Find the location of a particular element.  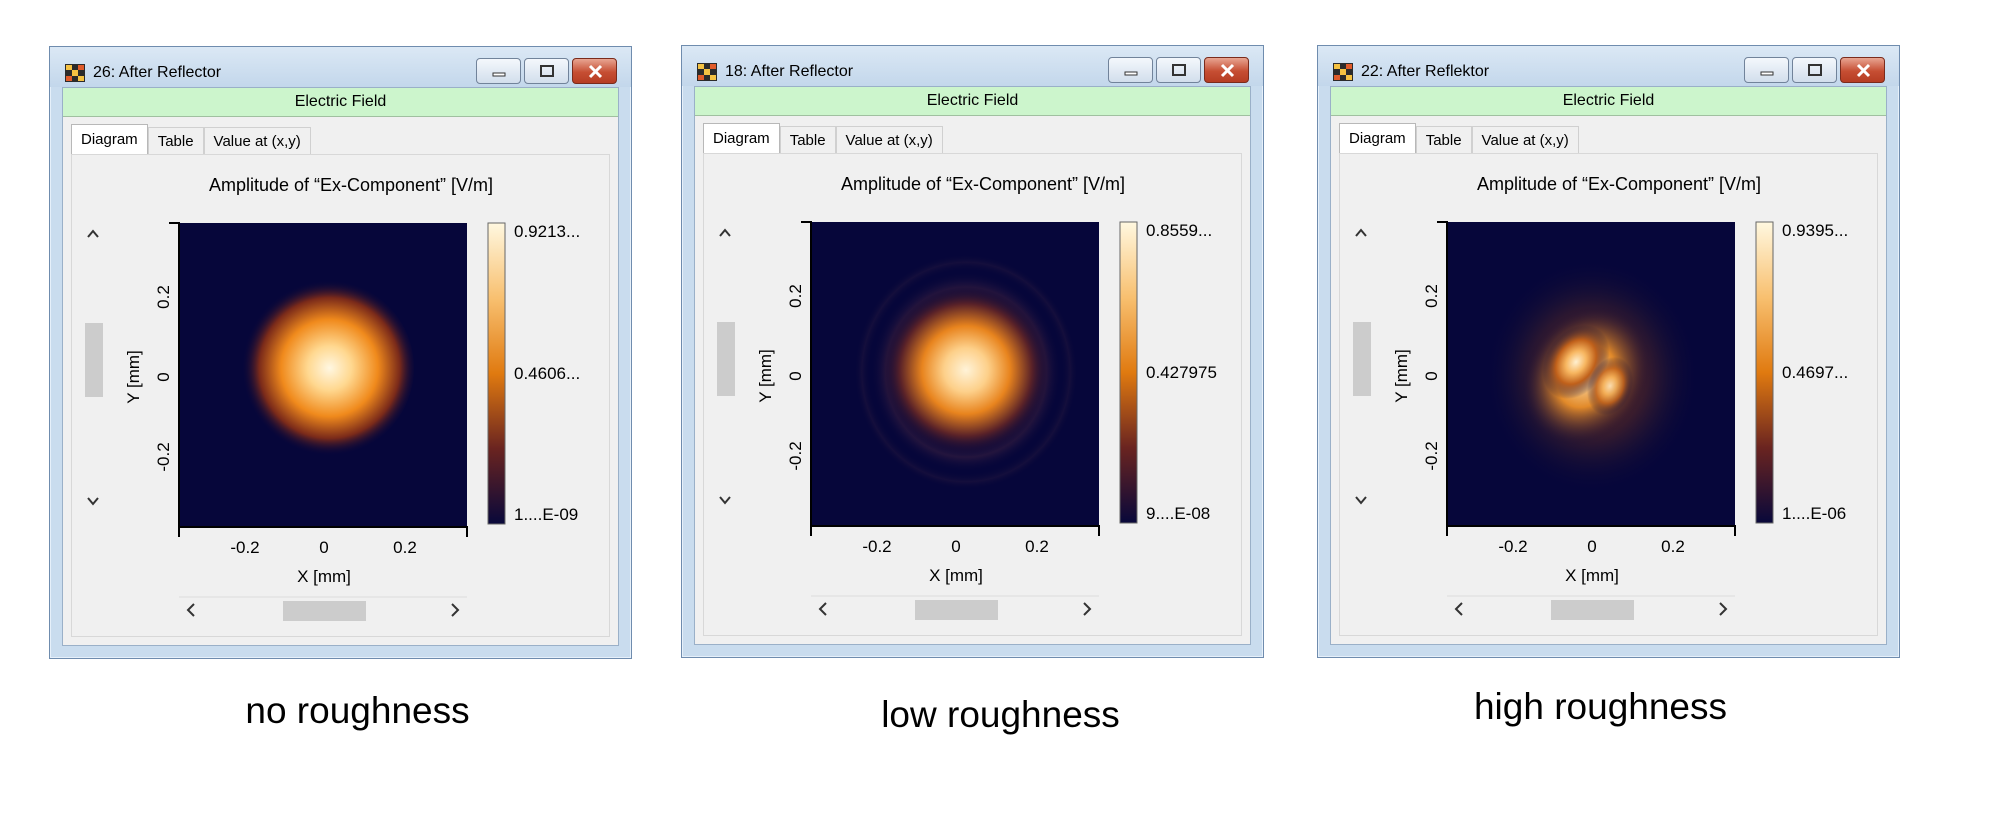

caption-no-roughness: no roughness is located at coordinates (357, 710).